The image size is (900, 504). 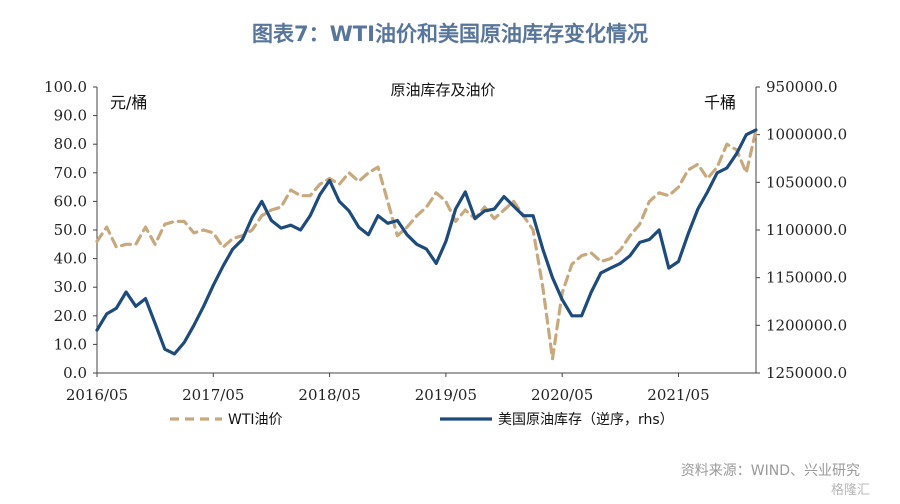 I want to click on source-note: 资料来源：WIND、兴业研究, so click(x=770, y=471).